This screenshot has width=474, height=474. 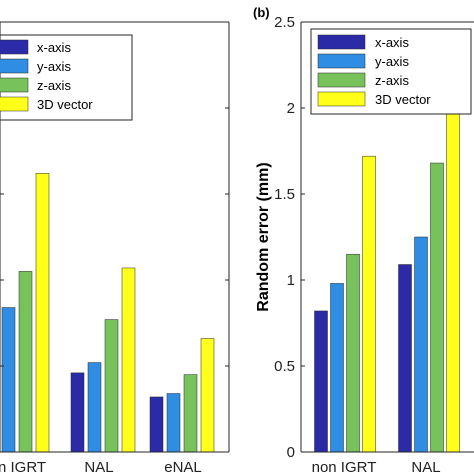 What do you see at coordinates (263, 236) in the screenshot?
I see `panel-b-ylabel: Random error (mm)` at bounding box center [263, 236].